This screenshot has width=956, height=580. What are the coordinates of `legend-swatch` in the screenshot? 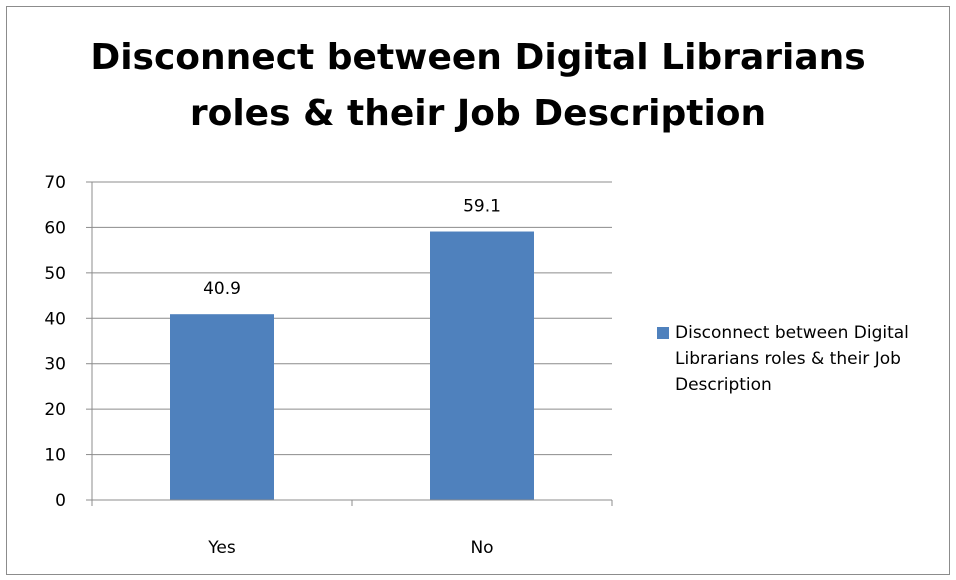 It's located at (663, 333).